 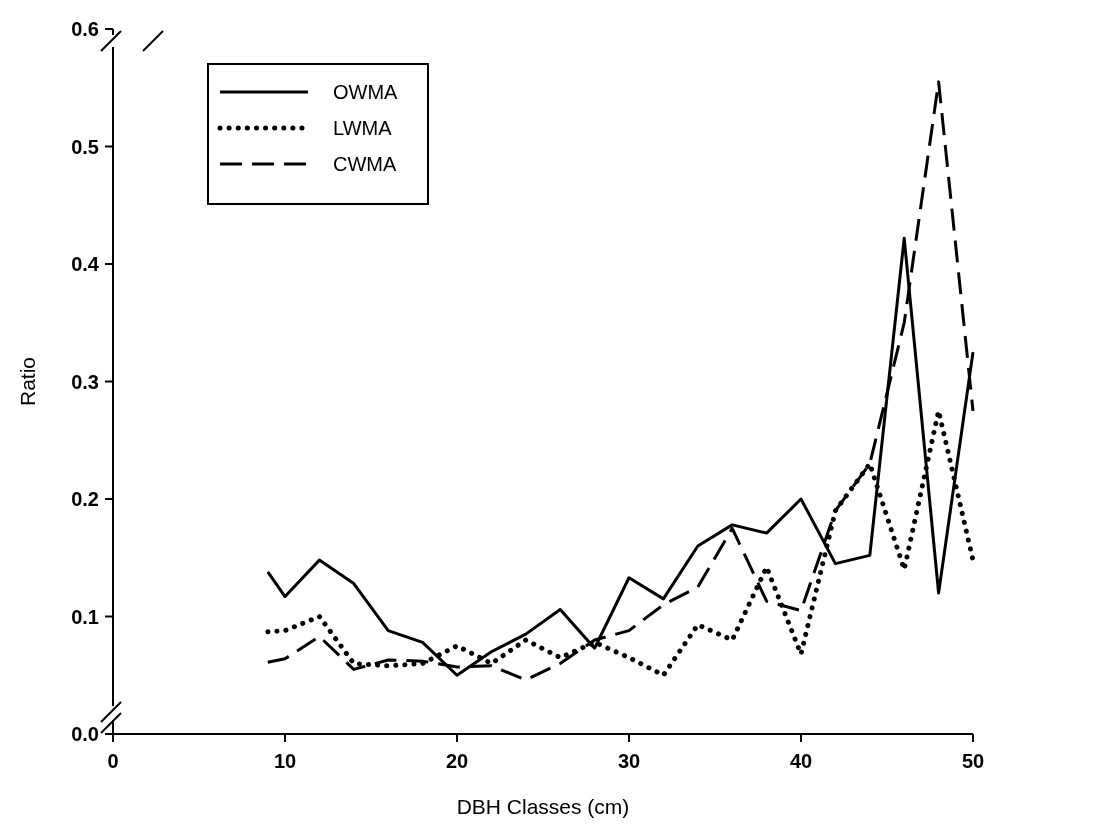 I want to click on y-tick-label: 0.4, so click(x=85, y=264).